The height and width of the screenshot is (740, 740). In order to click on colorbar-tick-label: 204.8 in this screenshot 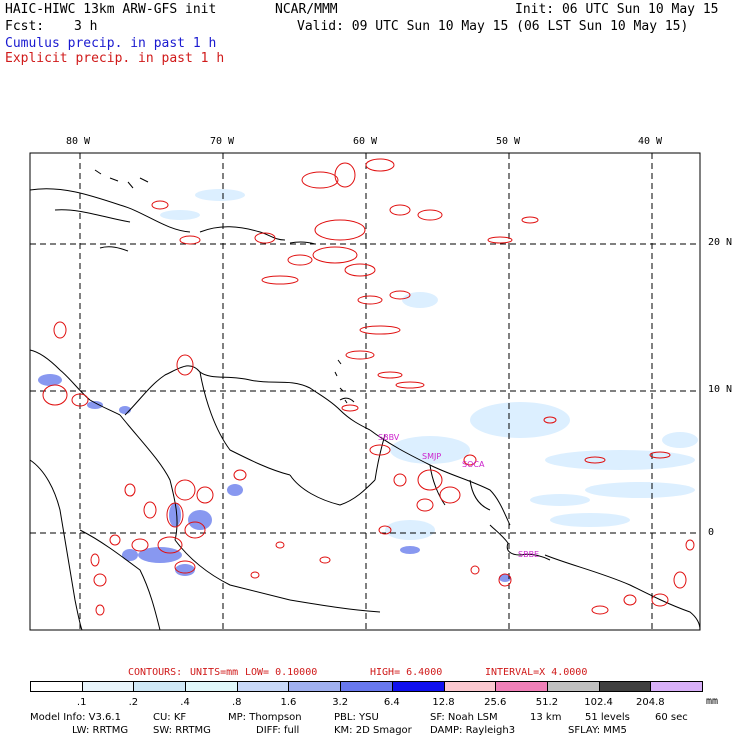, I will do `click(650, 702)`.